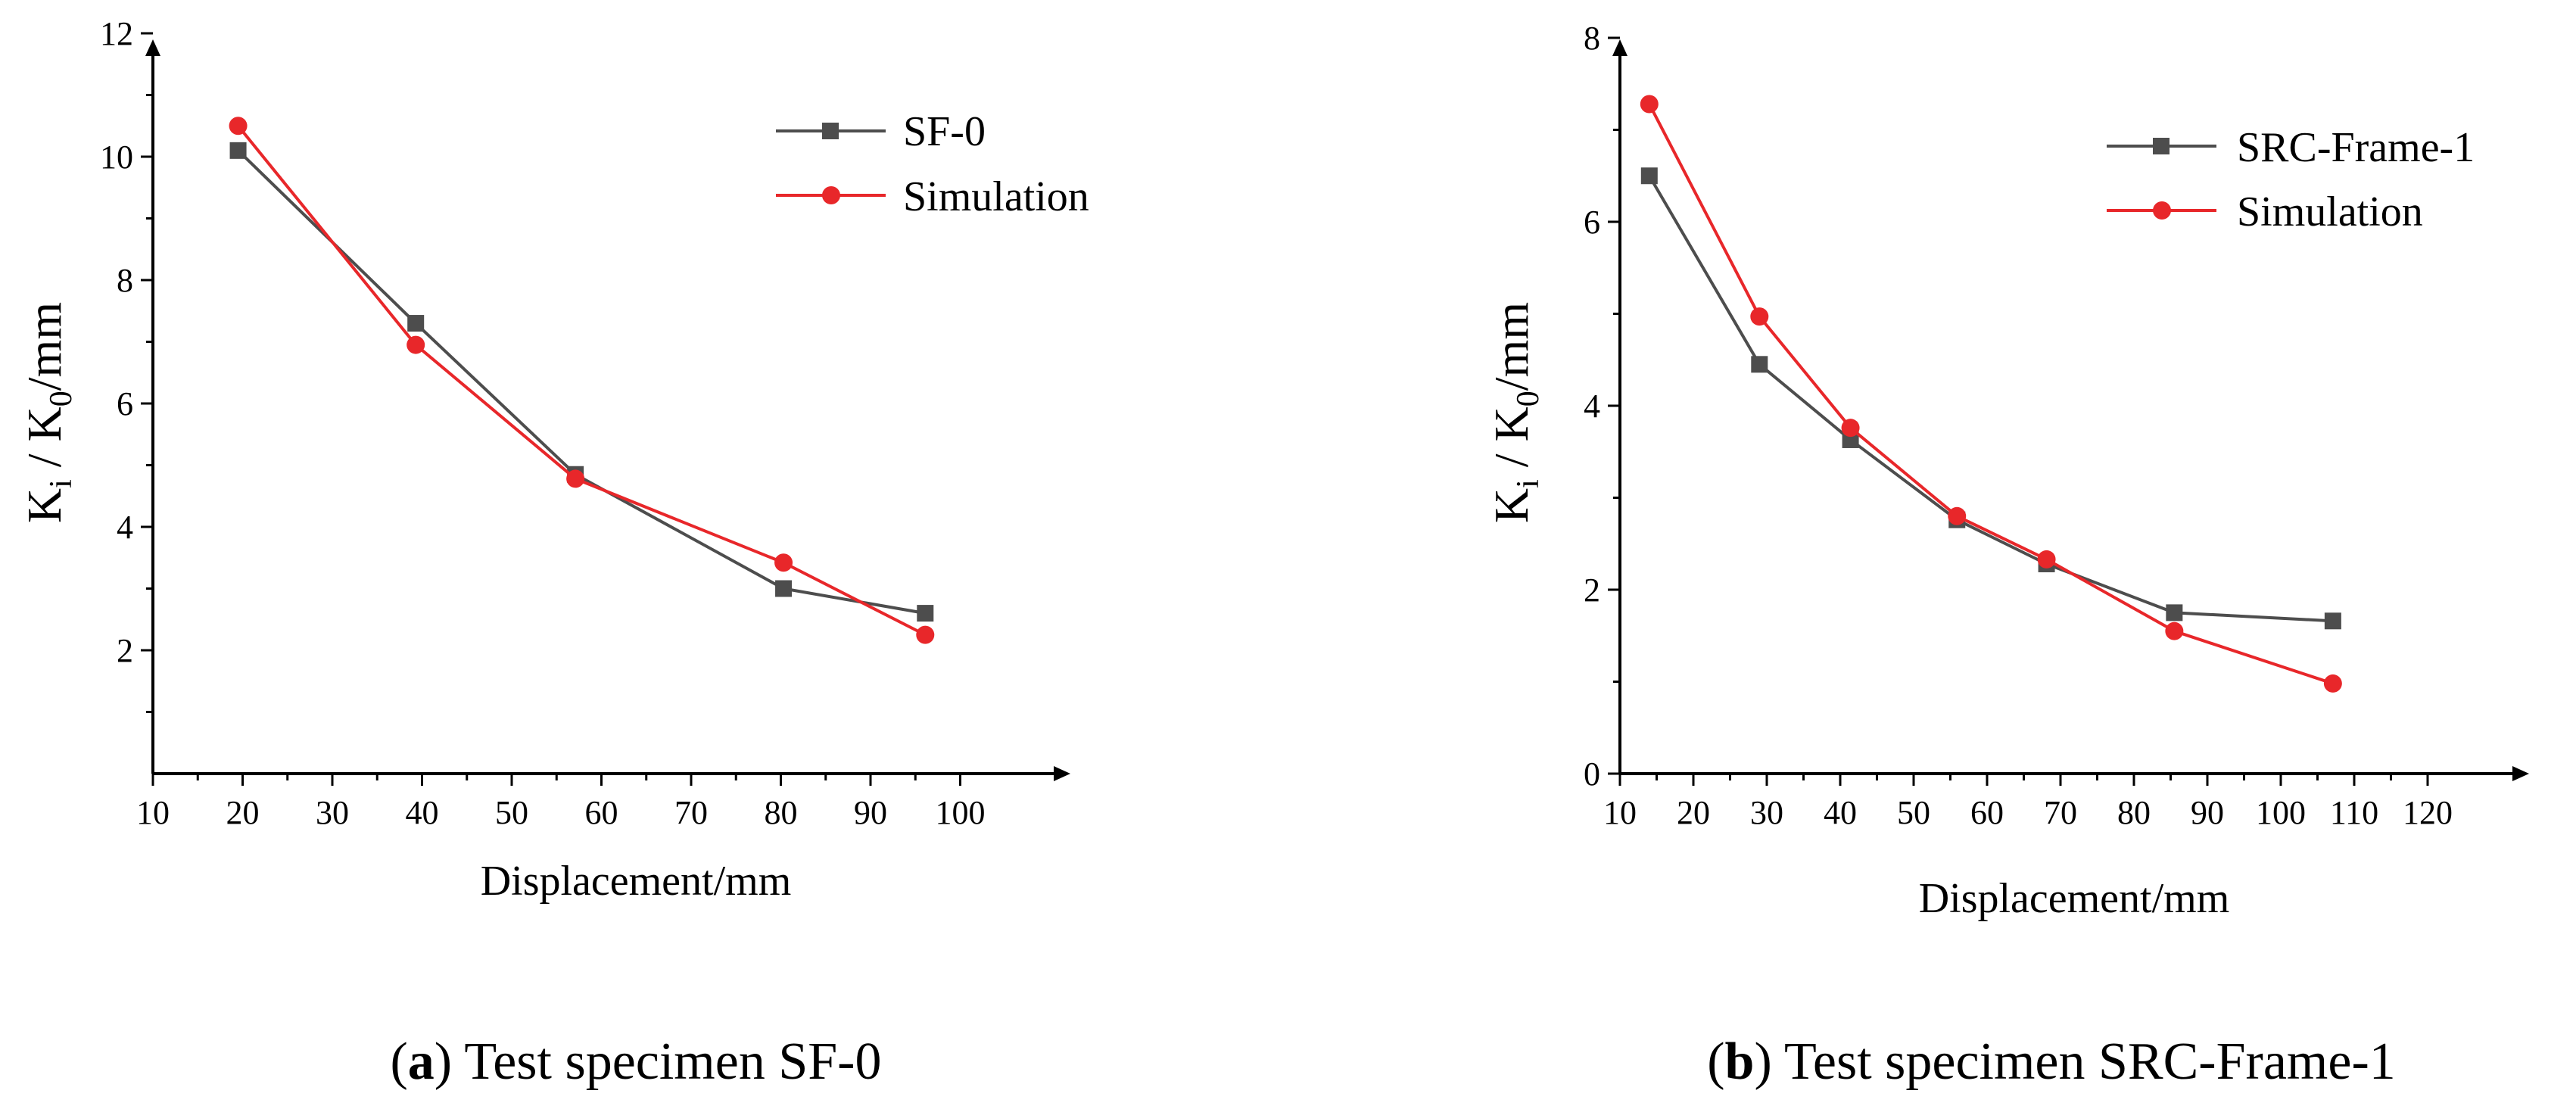 This screenshot has height=1109, width=2576. What do you see at coordinates (1990, 399) in the screenshot?
I see `chart-b-series-0-line` at bounding box center [1990, 399].